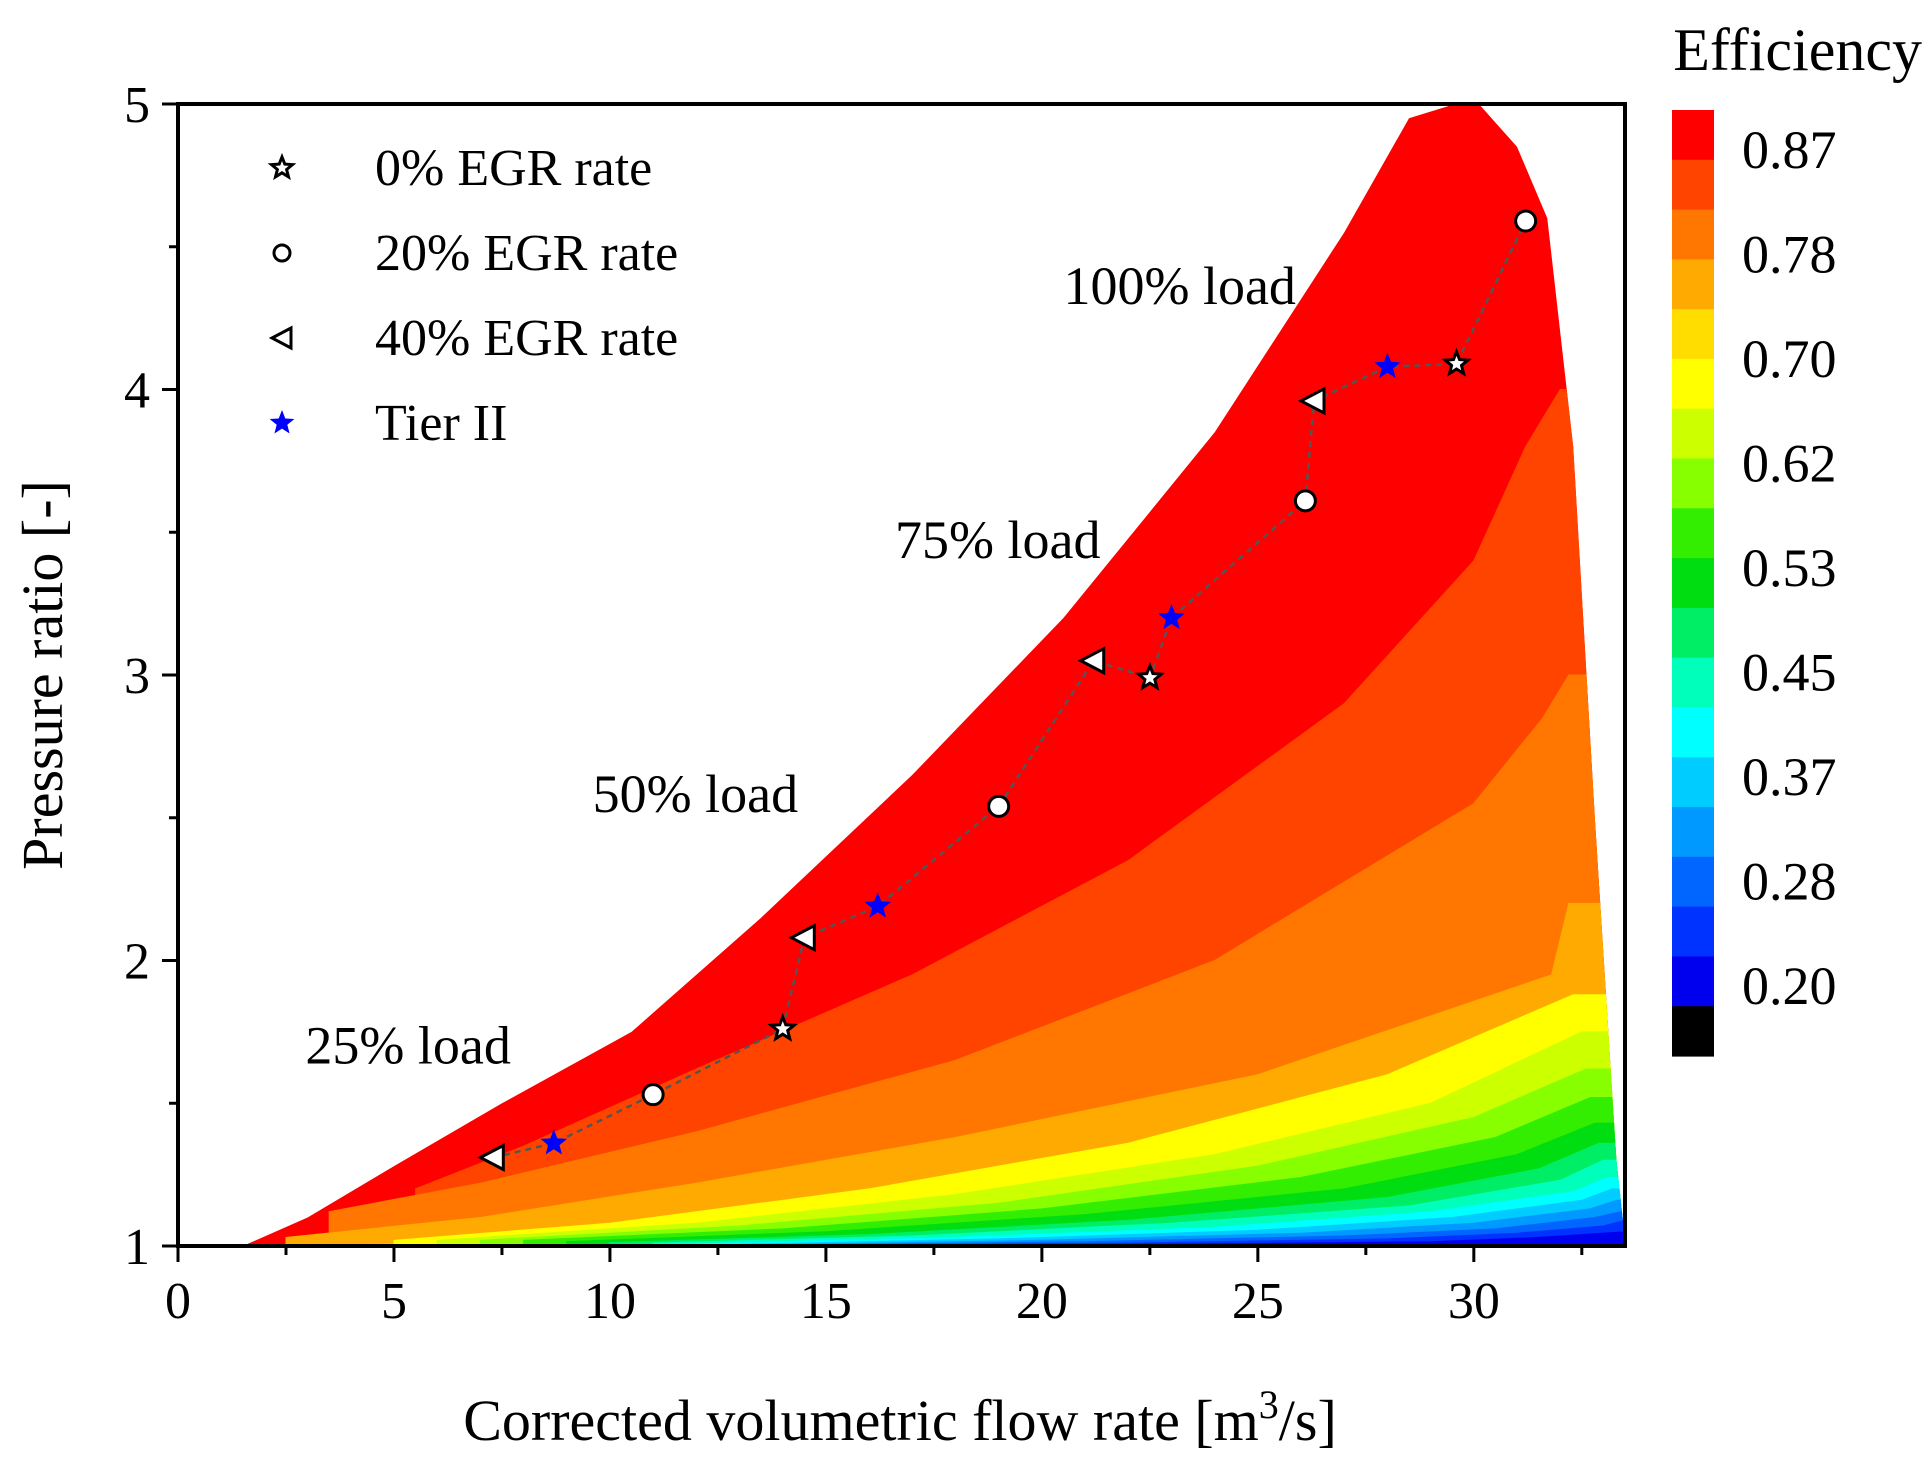 The height and width of the screenshot is (1462, 1930). What do you see at coordinates (282, 253) in the screenshot?
I see `legend-circle-open-icon` at bounding box center [282, 253].